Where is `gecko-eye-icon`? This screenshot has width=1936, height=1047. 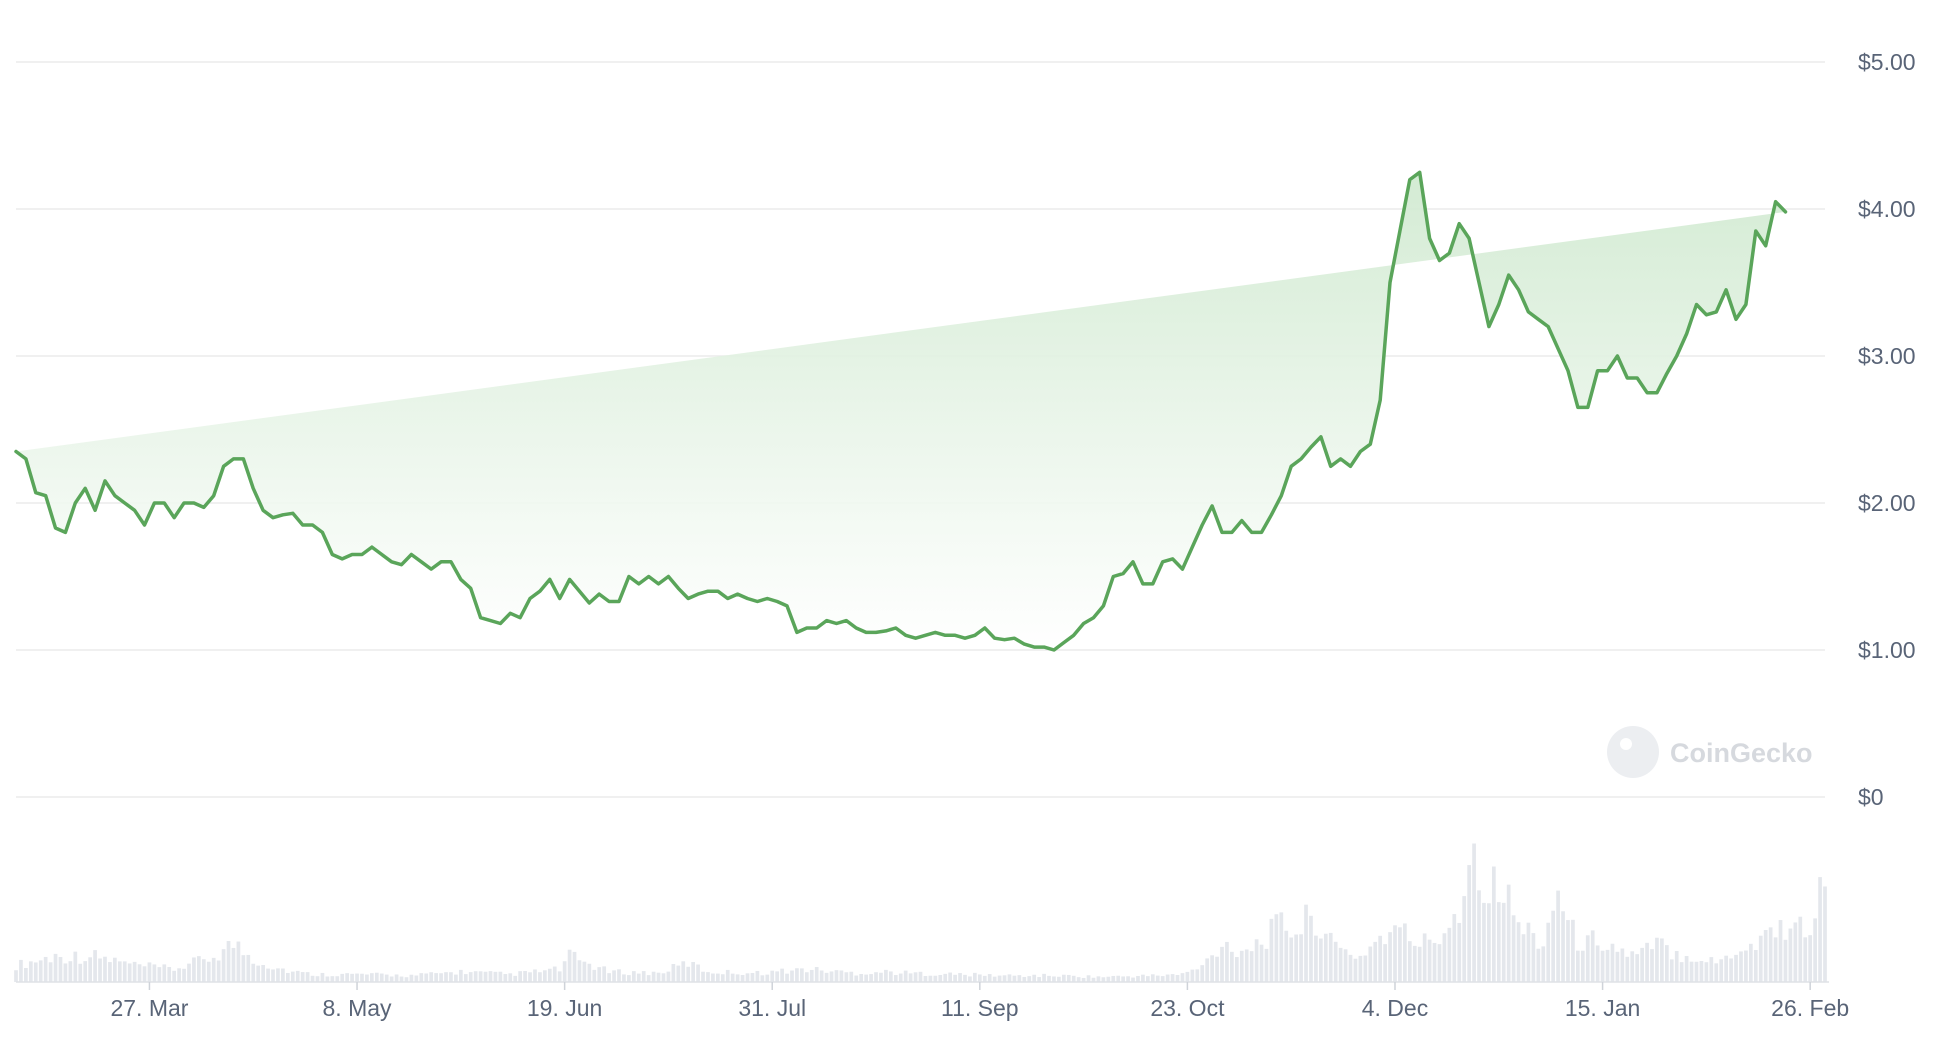 gecko-eye-icon is located at coordinates (1626, 744).